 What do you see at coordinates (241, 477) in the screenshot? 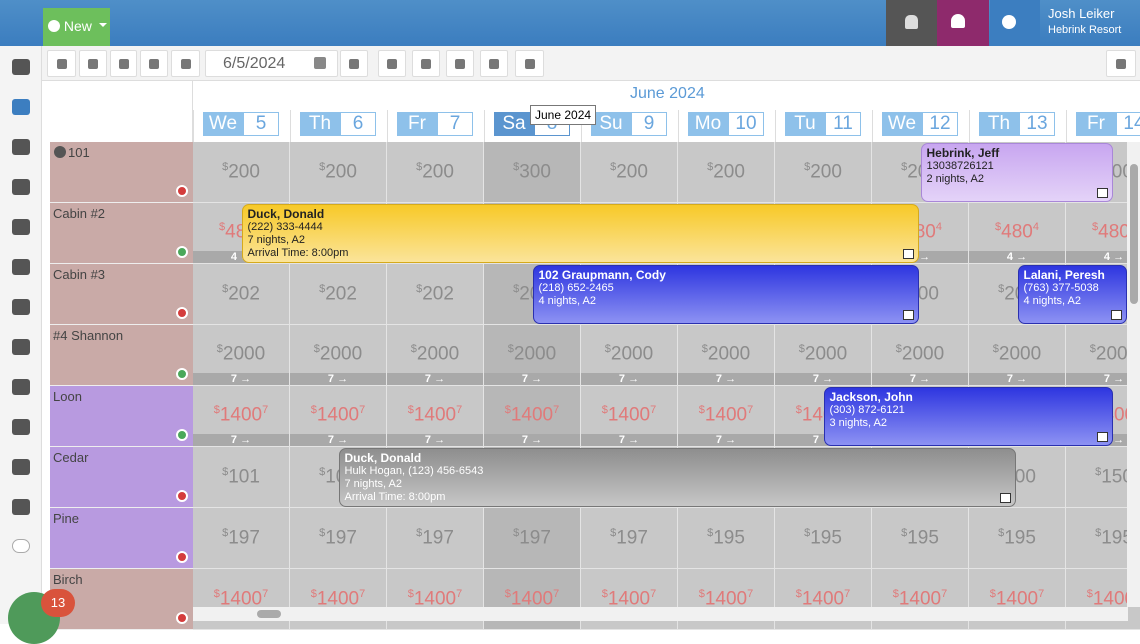
I see `price-cell: $101` at bounding box center [241, 477].